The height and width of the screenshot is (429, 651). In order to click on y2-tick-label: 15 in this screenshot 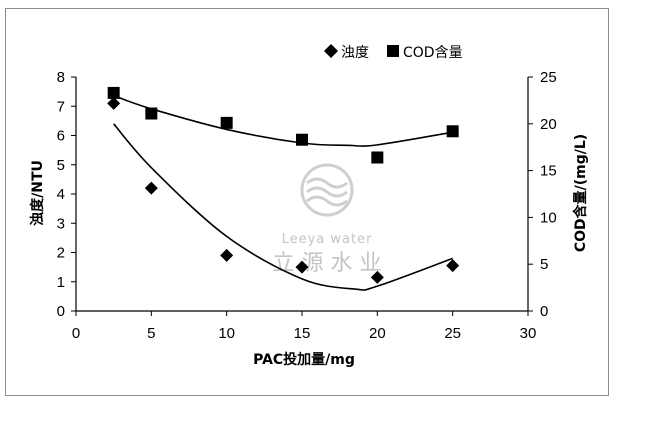, I will do `click(548, 171)`.